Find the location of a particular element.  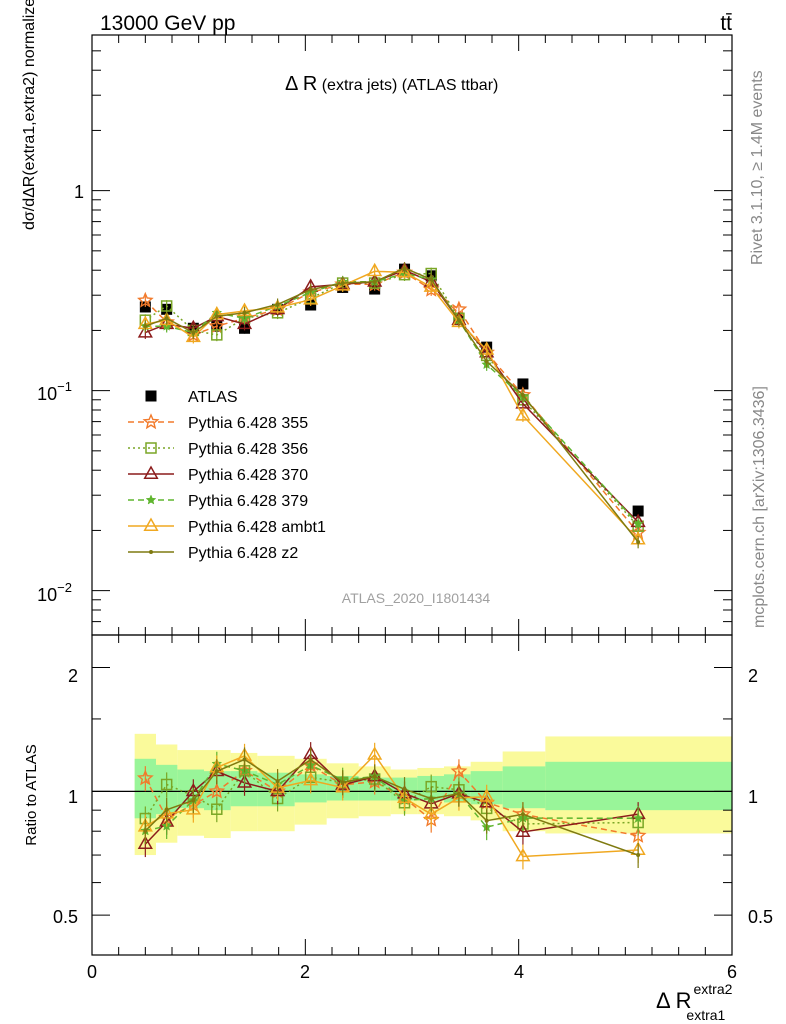

x-axis-label-sub: extra1 is located at coordinates (705, 1015).